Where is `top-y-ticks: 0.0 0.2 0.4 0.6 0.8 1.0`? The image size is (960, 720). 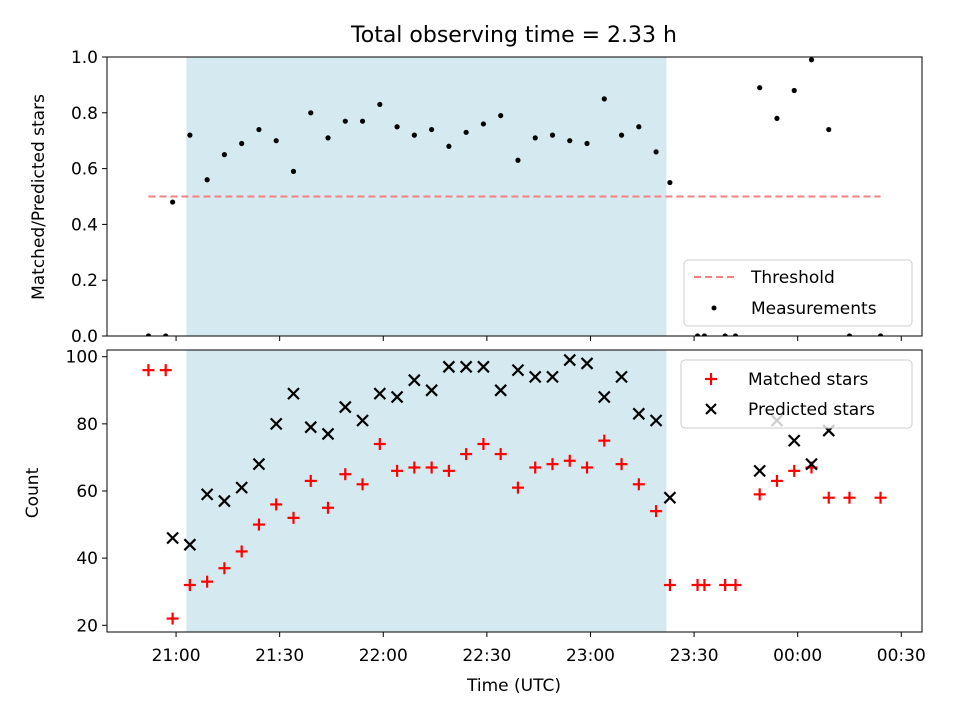
top-y-ticks: 0.0 0.2 0.4 0.6 0.8 1.0 is located at coordinates (89, 197).